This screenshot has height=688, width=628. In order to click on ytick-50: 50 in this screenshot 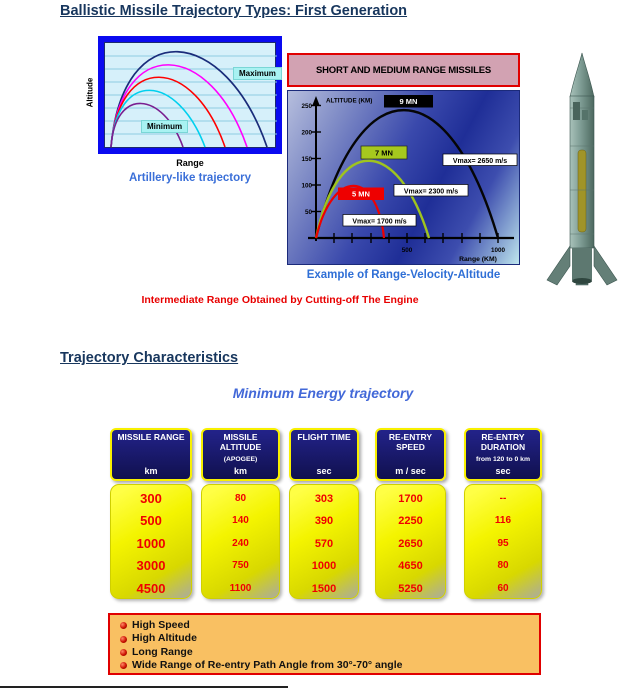, I will do `click(309, 212)`.